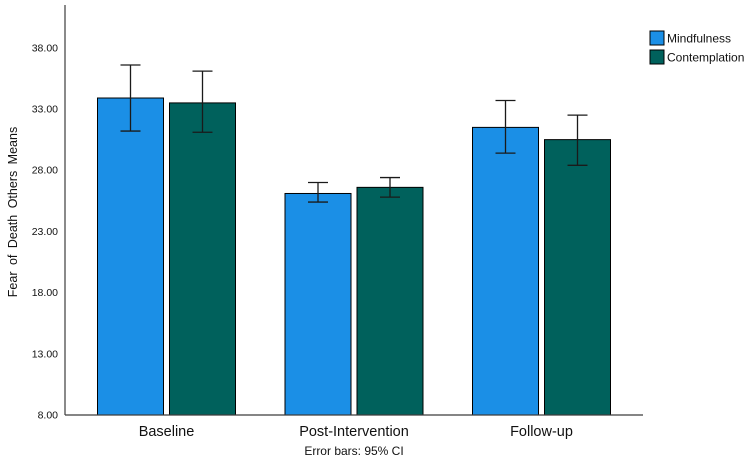 Image resolution: width=749 pixels, height=465 pixels. I want to click on x-category-label: Post-Intervention, so click(354, 432).